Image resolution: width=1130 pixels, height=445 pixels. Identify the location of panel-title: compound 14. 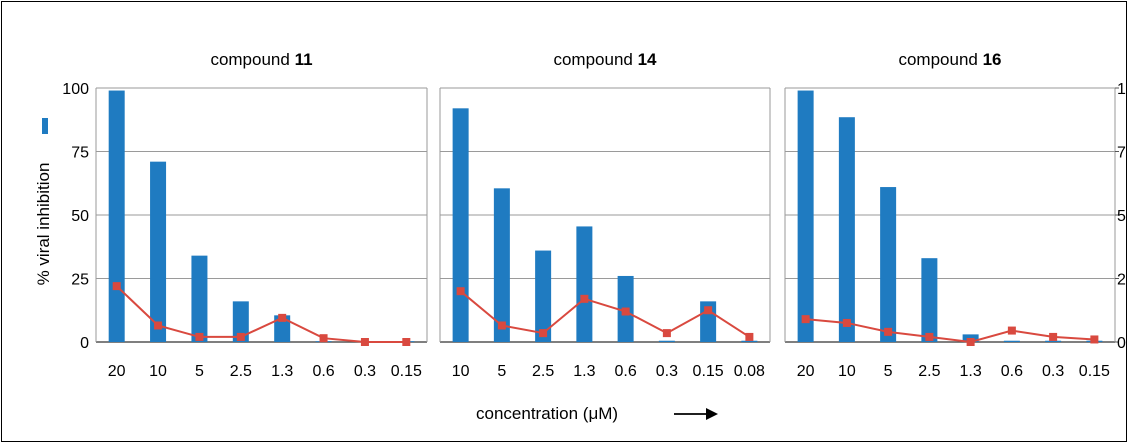
(605, 59).